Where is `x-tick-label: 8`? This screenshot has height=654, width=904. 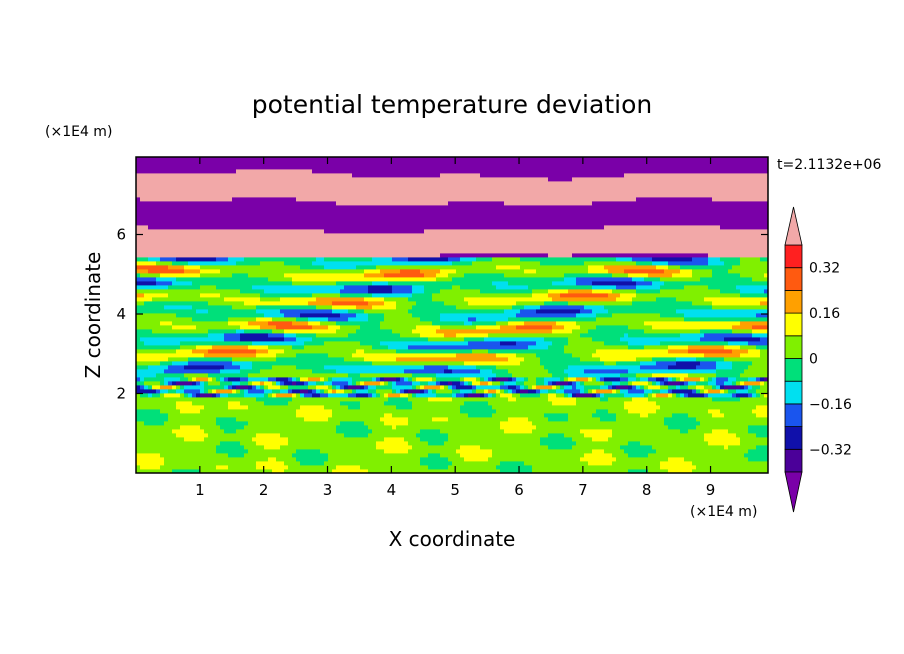 x-tick-label: 8 is located at coordinates (647, 490).